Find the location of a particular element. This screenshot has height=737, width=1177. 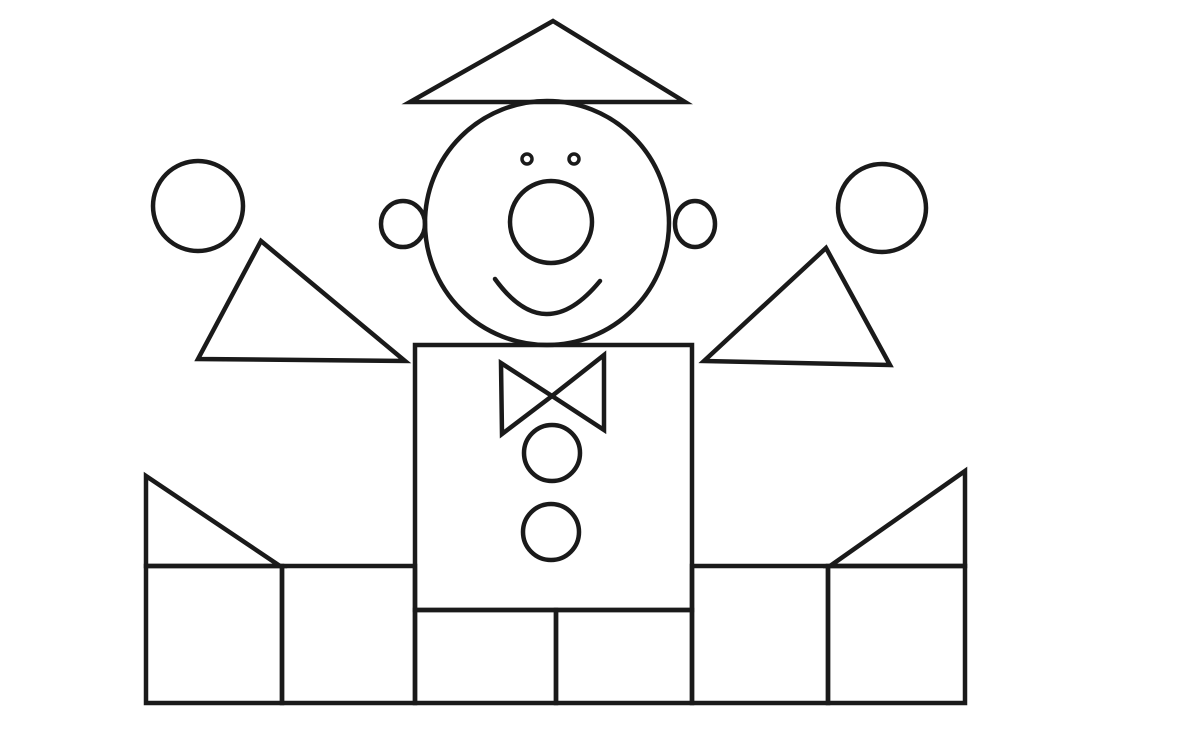

bow-tie-left-triangle is located at coordinates (527, 398).